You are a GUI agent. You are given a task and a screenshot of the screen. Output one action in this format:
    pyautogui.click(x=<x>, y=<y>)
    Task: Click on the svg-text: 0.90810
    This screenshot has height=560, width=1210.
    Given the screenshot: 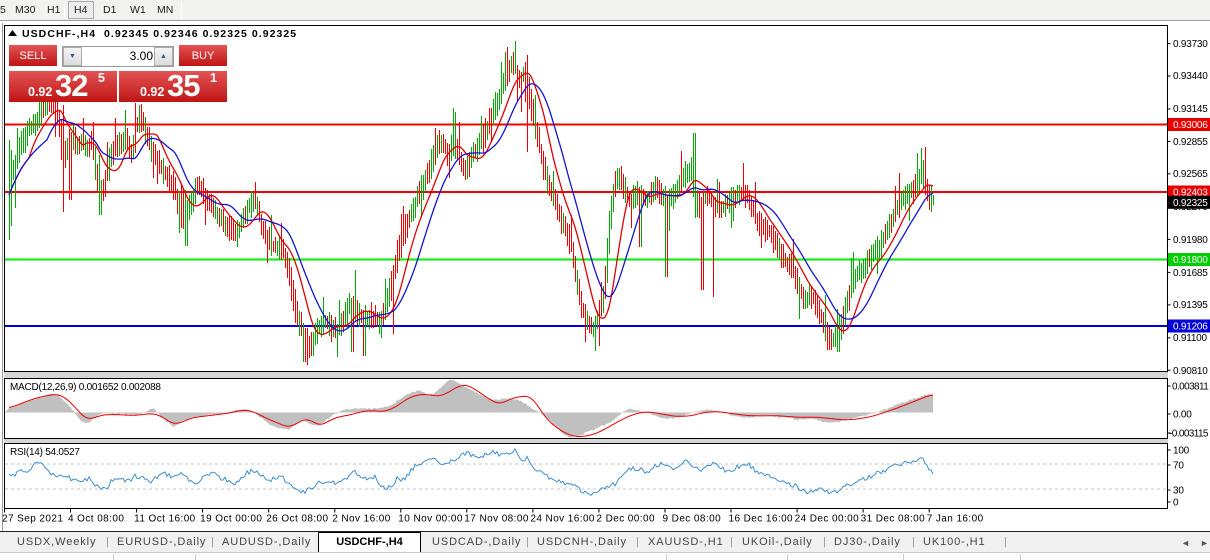 What is the action you would take?
    pyautogui.click(x=1190, y=371)
    